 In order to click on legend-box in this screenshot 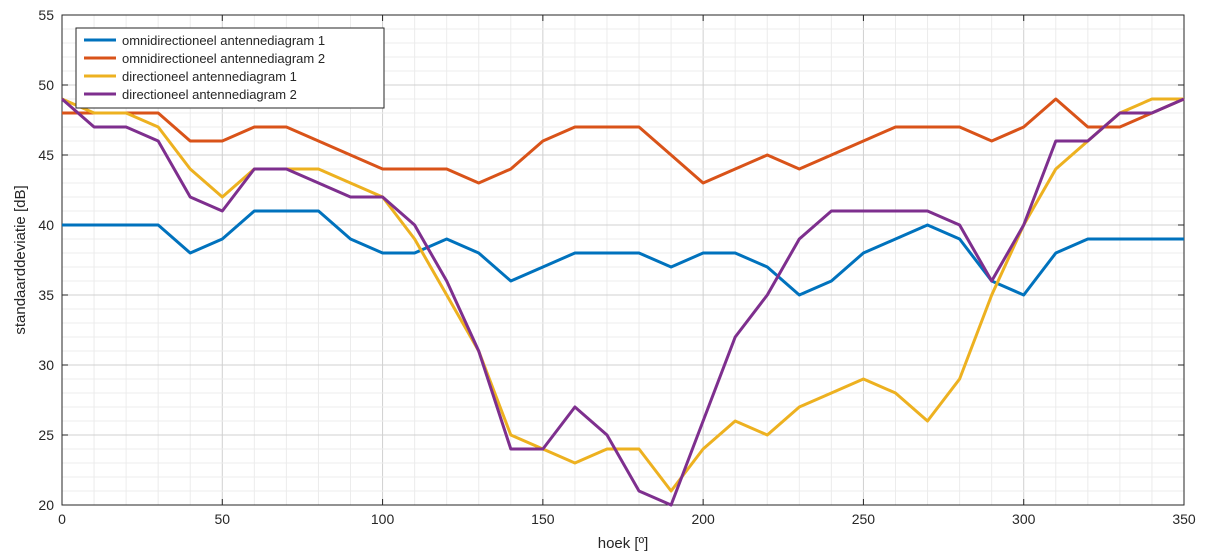, I will do `click(230, 68)`.